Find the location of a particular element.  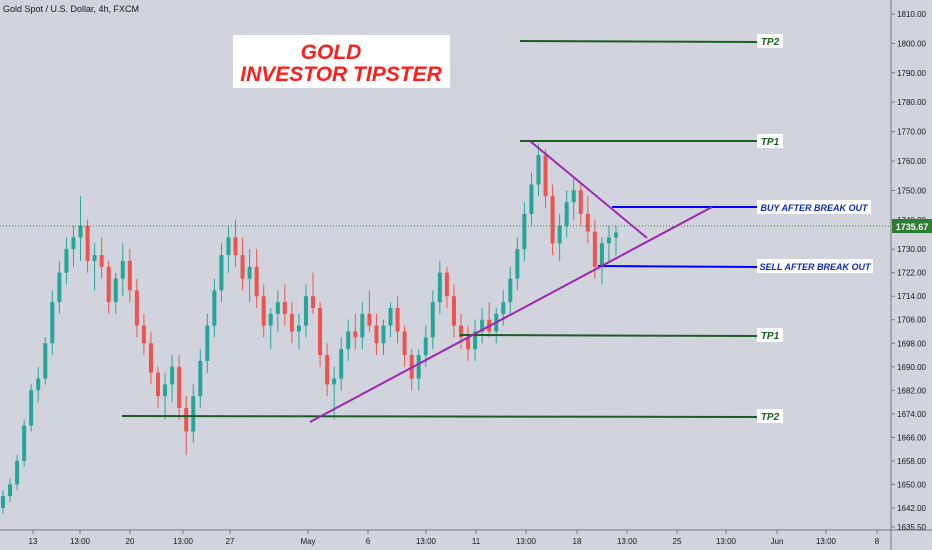

label-sell-after-break-out: SELL AFTER BREAK OUT is located at coordinates (815, 266).